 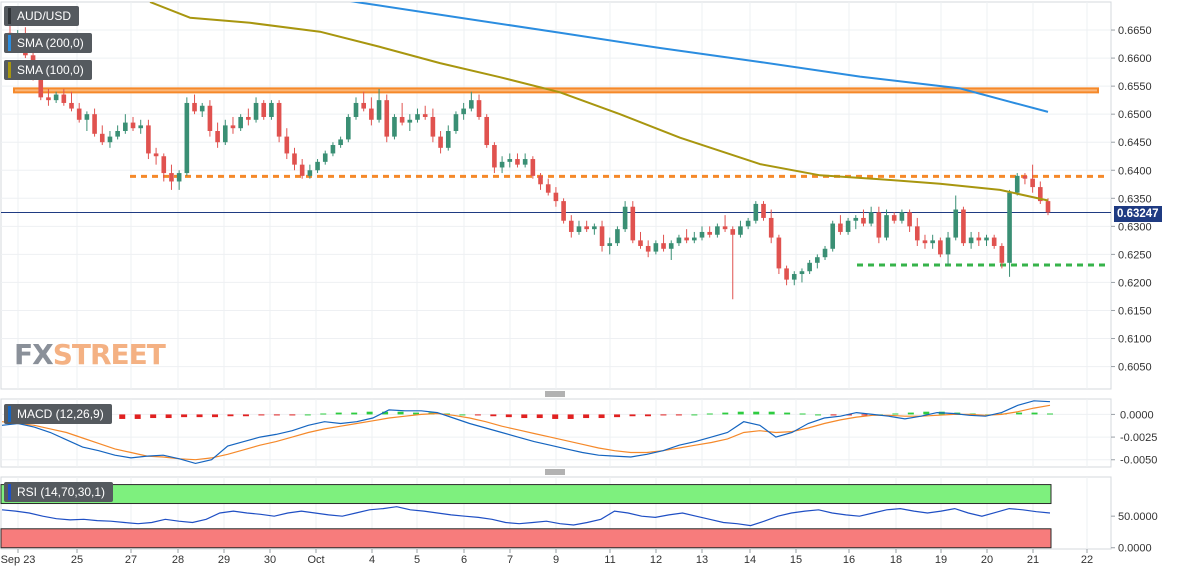 I want to click on sma100-label: SMA (100,0), so click(x=48, y=70).